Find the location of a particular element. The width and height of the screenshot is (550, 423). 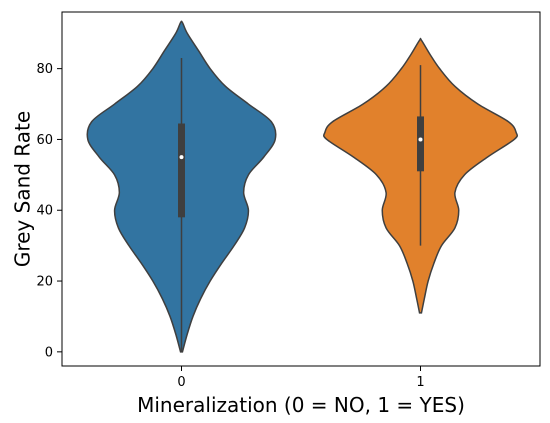

y-tick-label: 20 is located at coordinates (44, 282).